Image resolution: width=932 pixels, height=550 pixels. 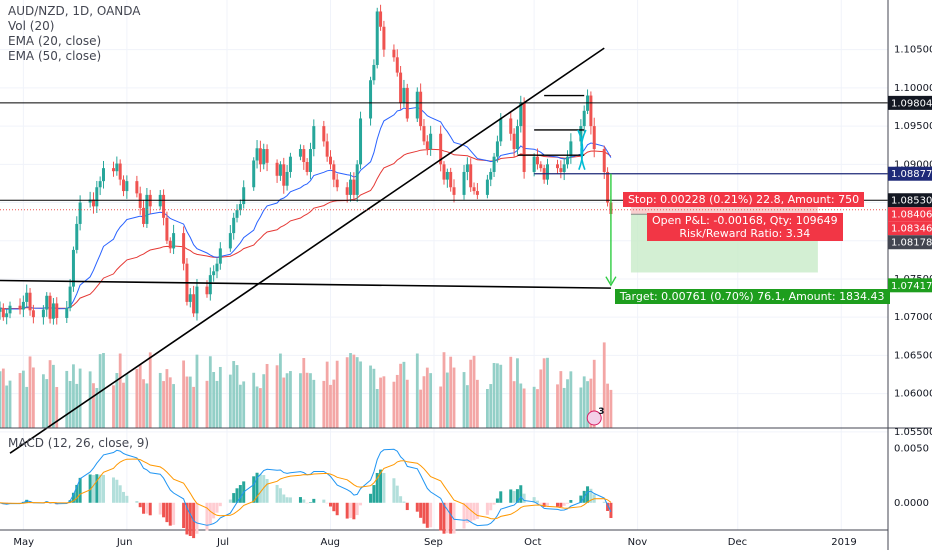 What do you see at coordinates (31, 26) in the screenshot?
I see `legend-volume: Vol (20)` at bounding box center [31, 26].